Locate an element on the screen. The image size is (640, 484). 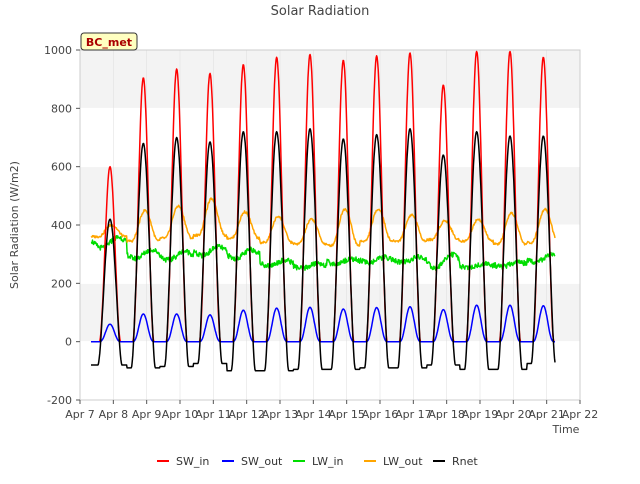
legend-item: Rnet is located at coordinates (455, 461).